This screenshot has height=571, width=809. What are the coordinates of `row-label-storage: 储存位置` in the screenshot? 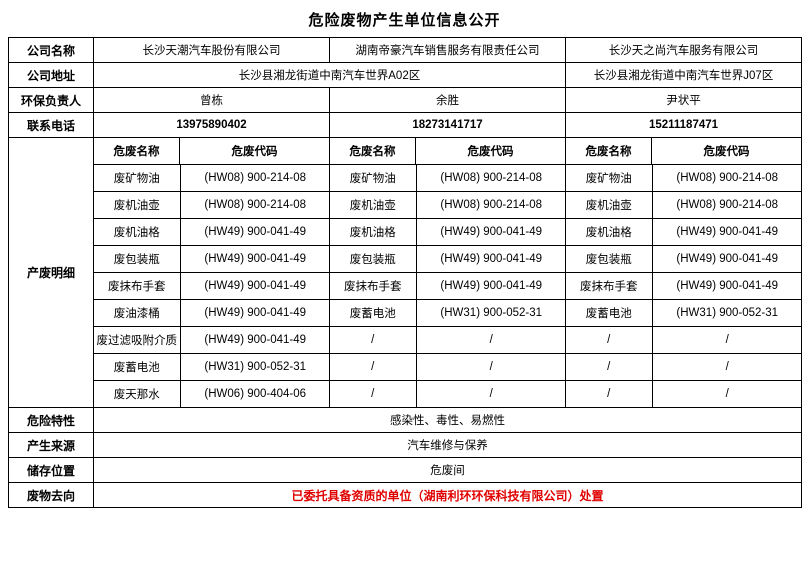 It's located at (51, 470).